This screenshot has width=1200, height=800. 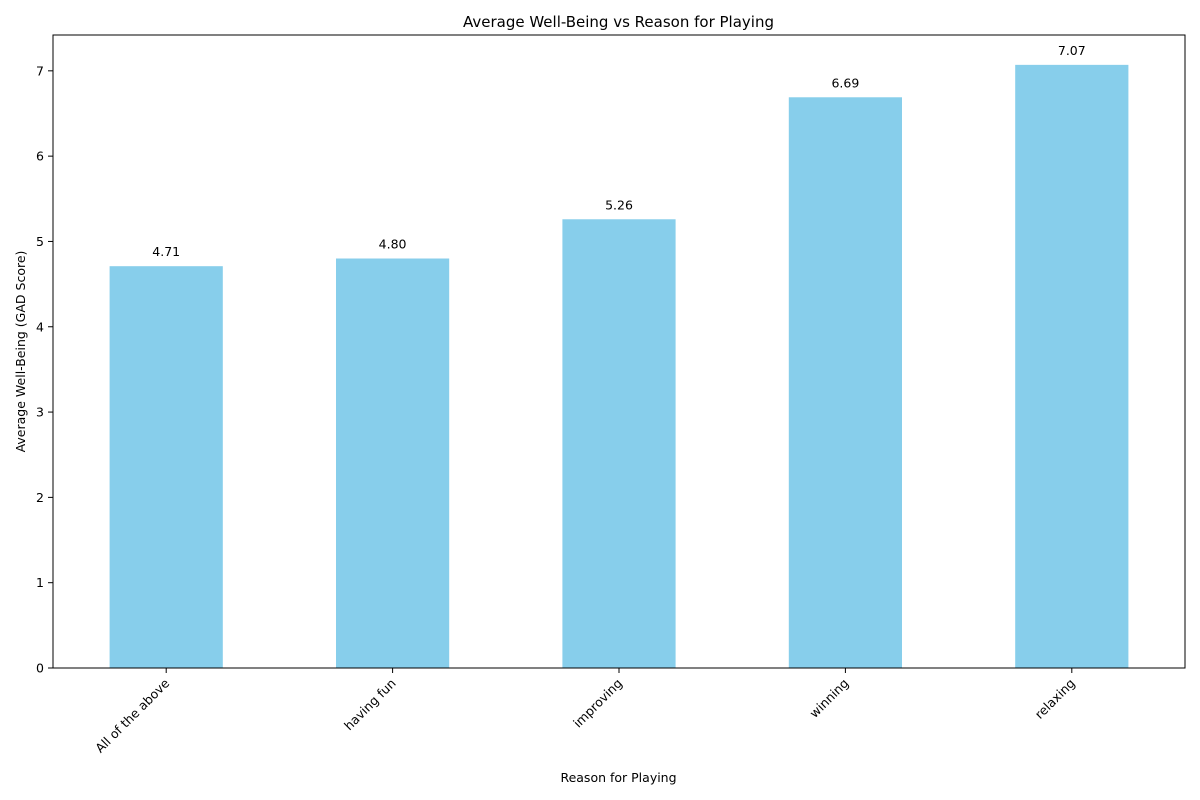 What do you see at coordinates (845, 82) in the screenshot?
I see `bar-value-label: 6.69` at bounding box center [845, 82].